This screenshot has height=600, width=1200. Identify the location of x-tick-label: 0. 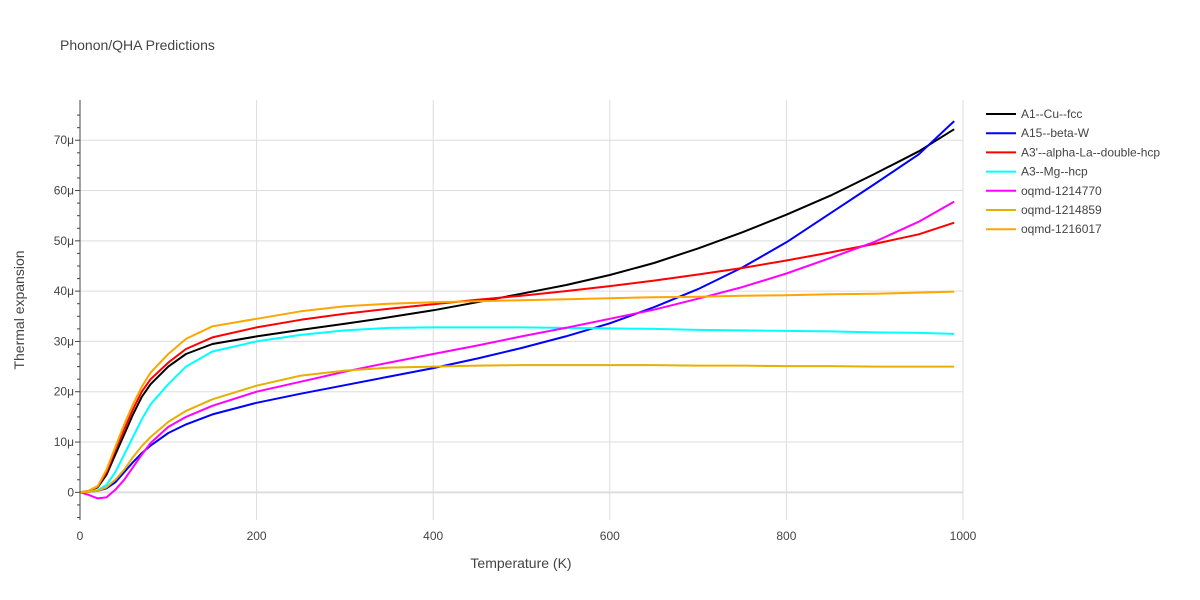
(80, 536).